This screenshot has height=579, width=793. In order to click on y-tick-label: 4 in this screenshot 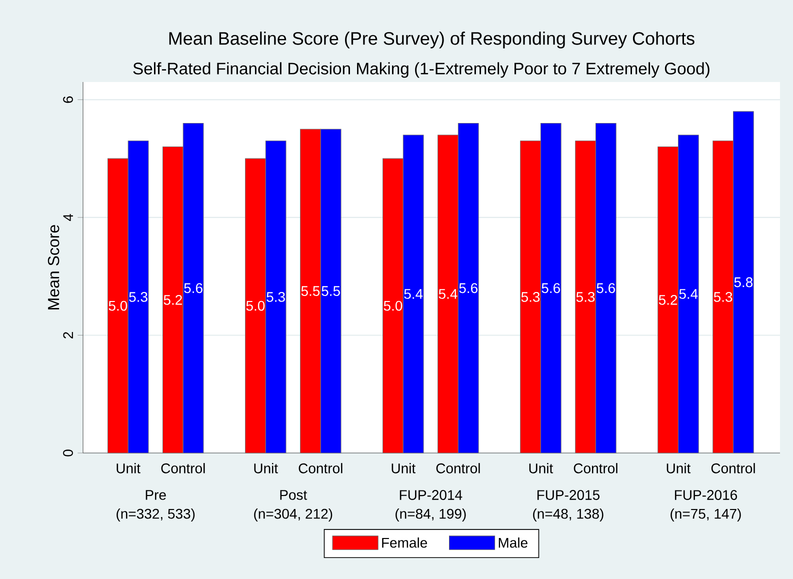, I will do `click(68, 218)`.